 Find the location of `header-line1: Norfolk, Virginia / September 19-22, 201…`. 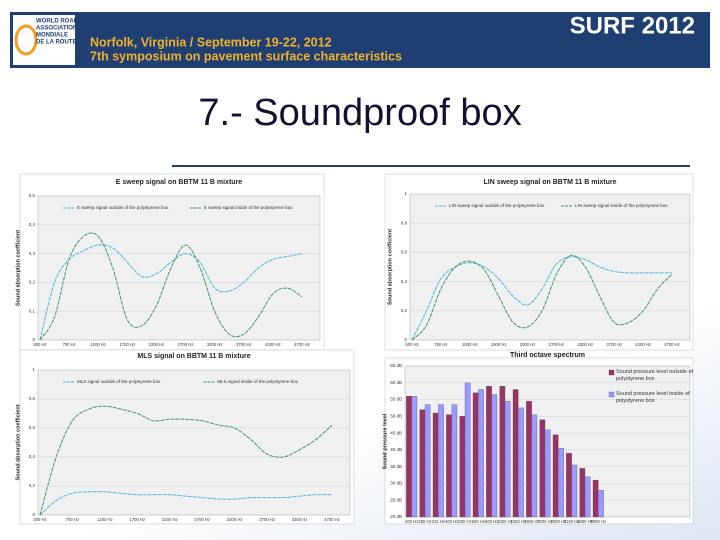

header-line1: Norfolk, Virginia / September 19-22, 201… is located at coordinates (211, 42).